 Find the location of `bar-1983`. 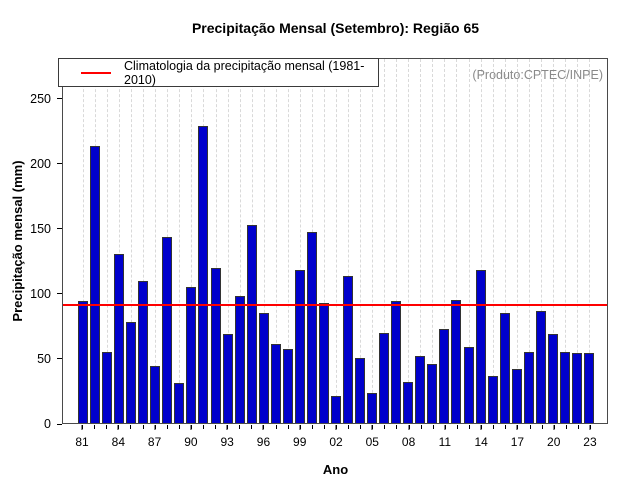

bar-1983 is located at coordinates (107, 387).